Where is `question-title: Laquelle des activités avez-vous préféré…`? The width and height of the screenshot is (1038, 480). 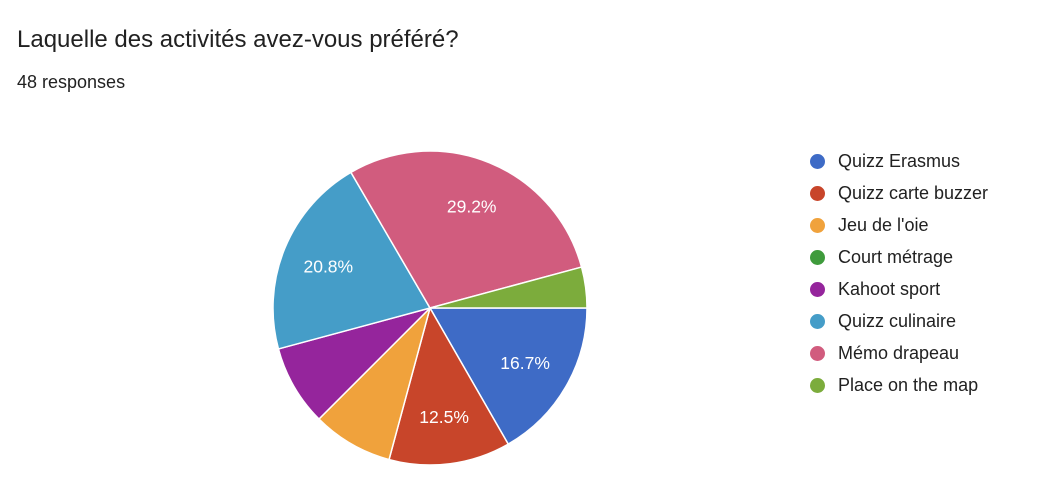 question-title: Laquelle des activités avez-vous préféré… is located at coordinates (238, 39).